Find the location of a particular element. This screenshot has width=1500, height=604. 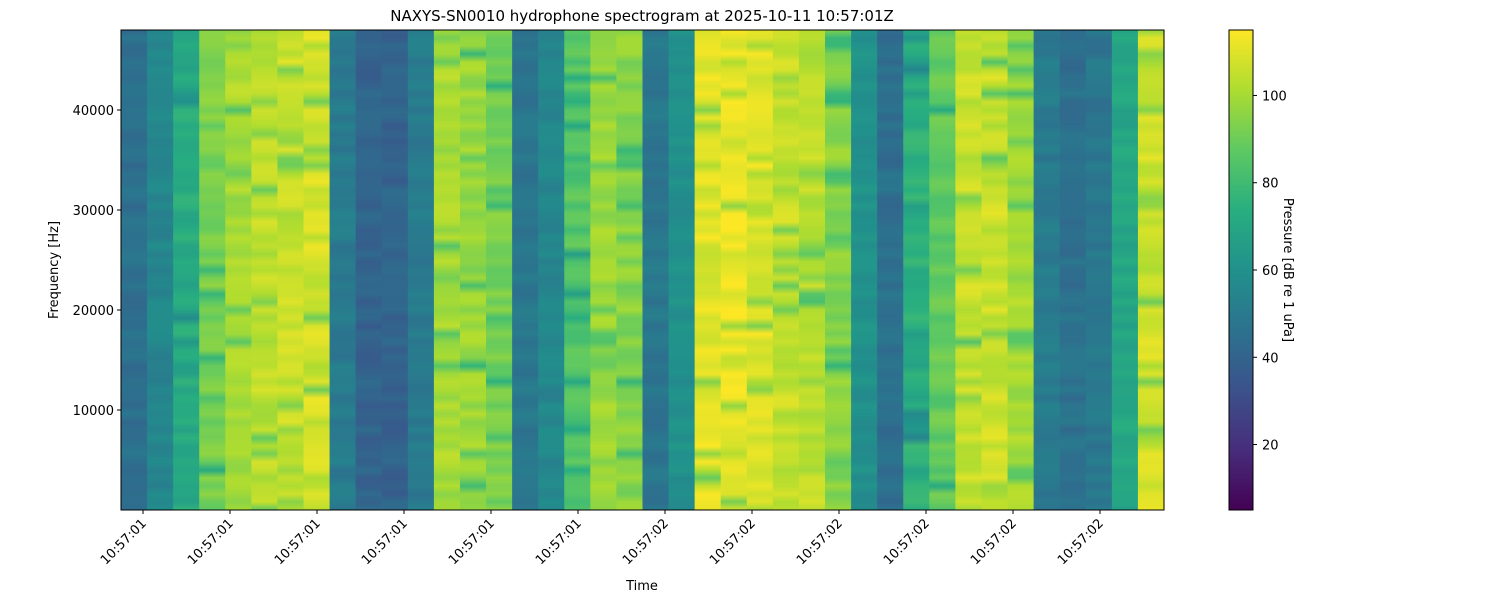

colorbar-tick-label: 40 is located at coordinates (1270, 358).